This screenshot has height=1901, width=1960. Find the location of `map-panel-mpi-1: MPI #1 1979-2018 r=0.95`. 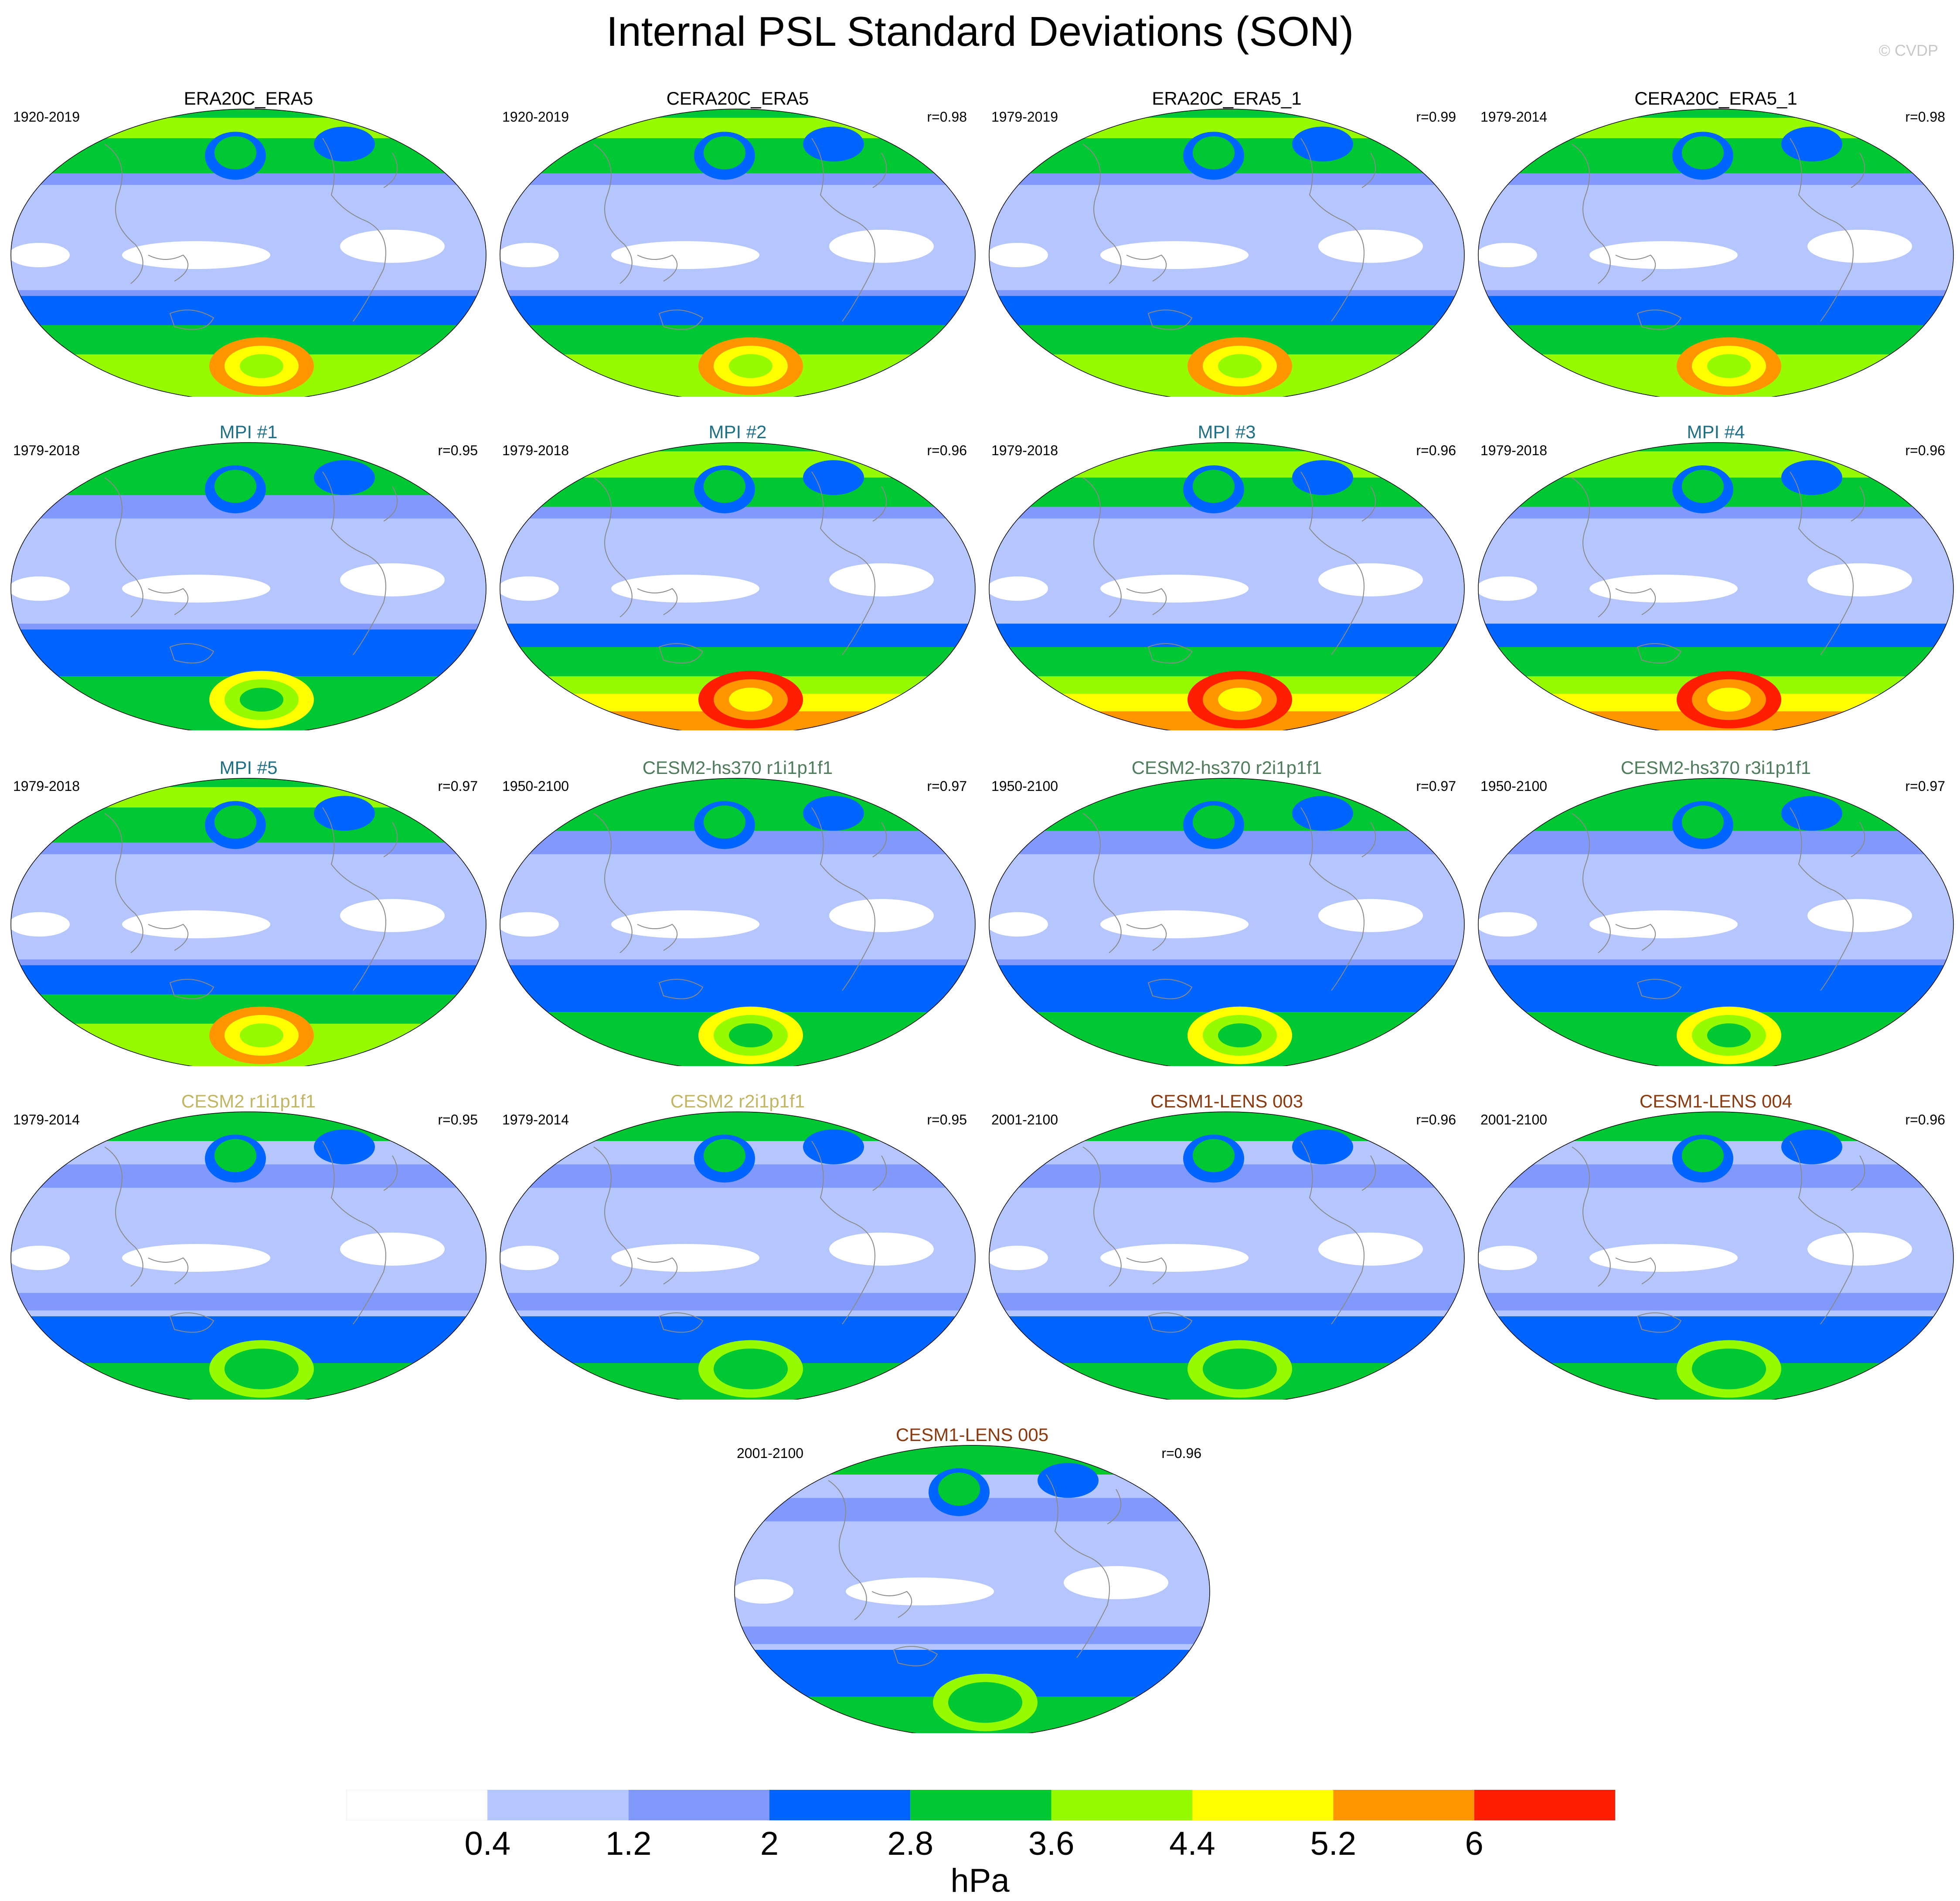

map-panel-mpi-1: MPI #1 1979-2018 r=0.95 is located at coordinates (248, 573).